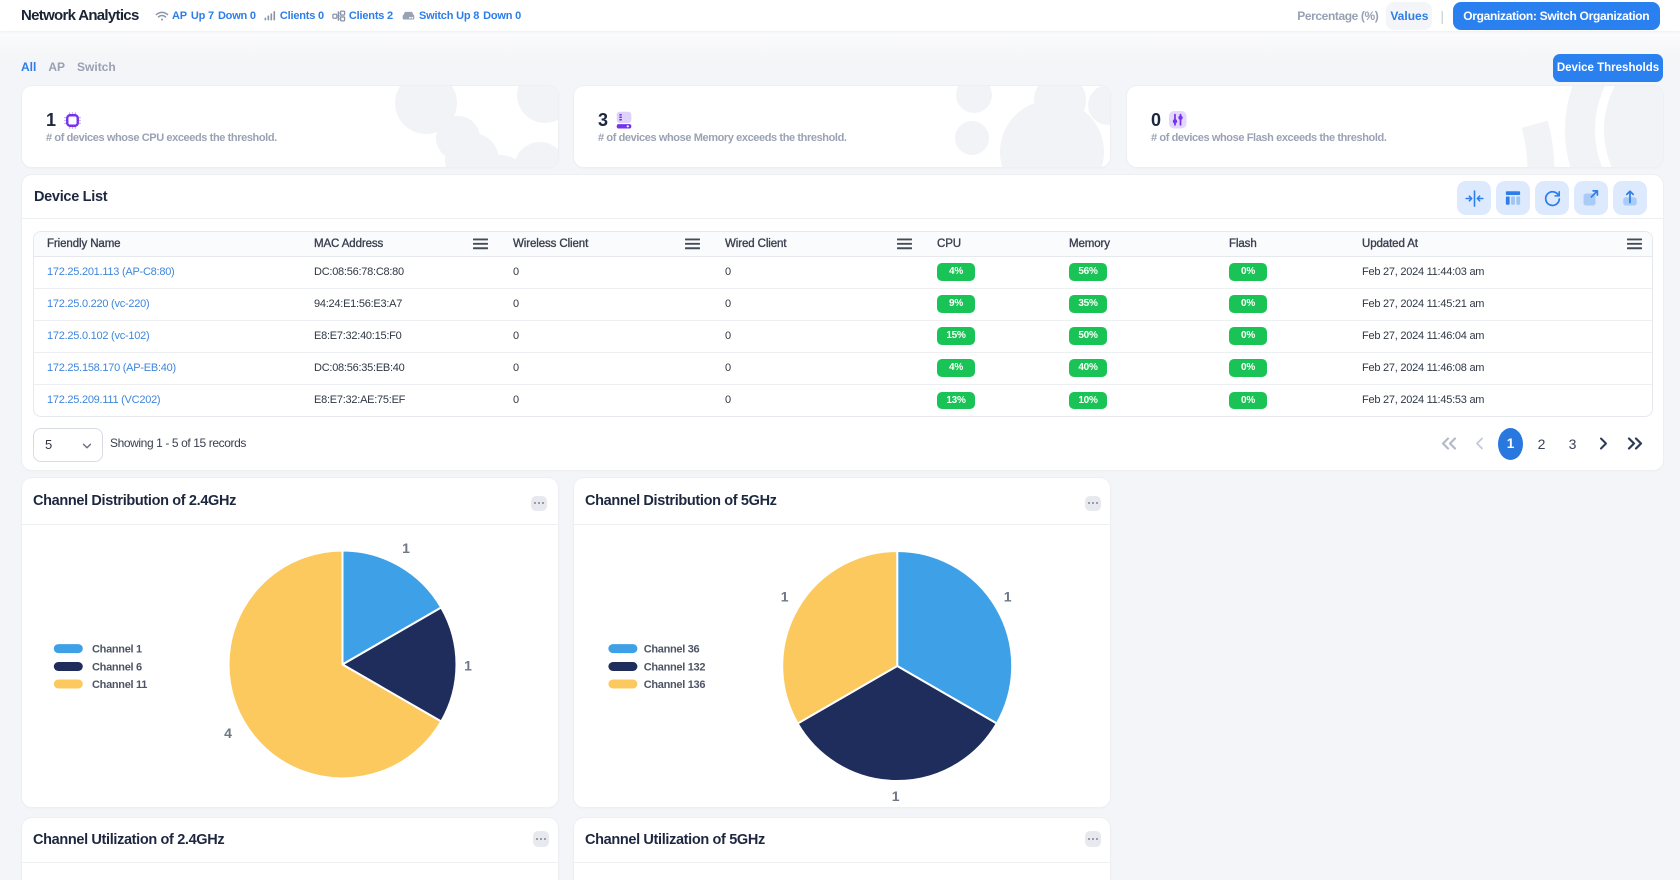  I want to click on svg-text: Channel 132, so click(675, 668).